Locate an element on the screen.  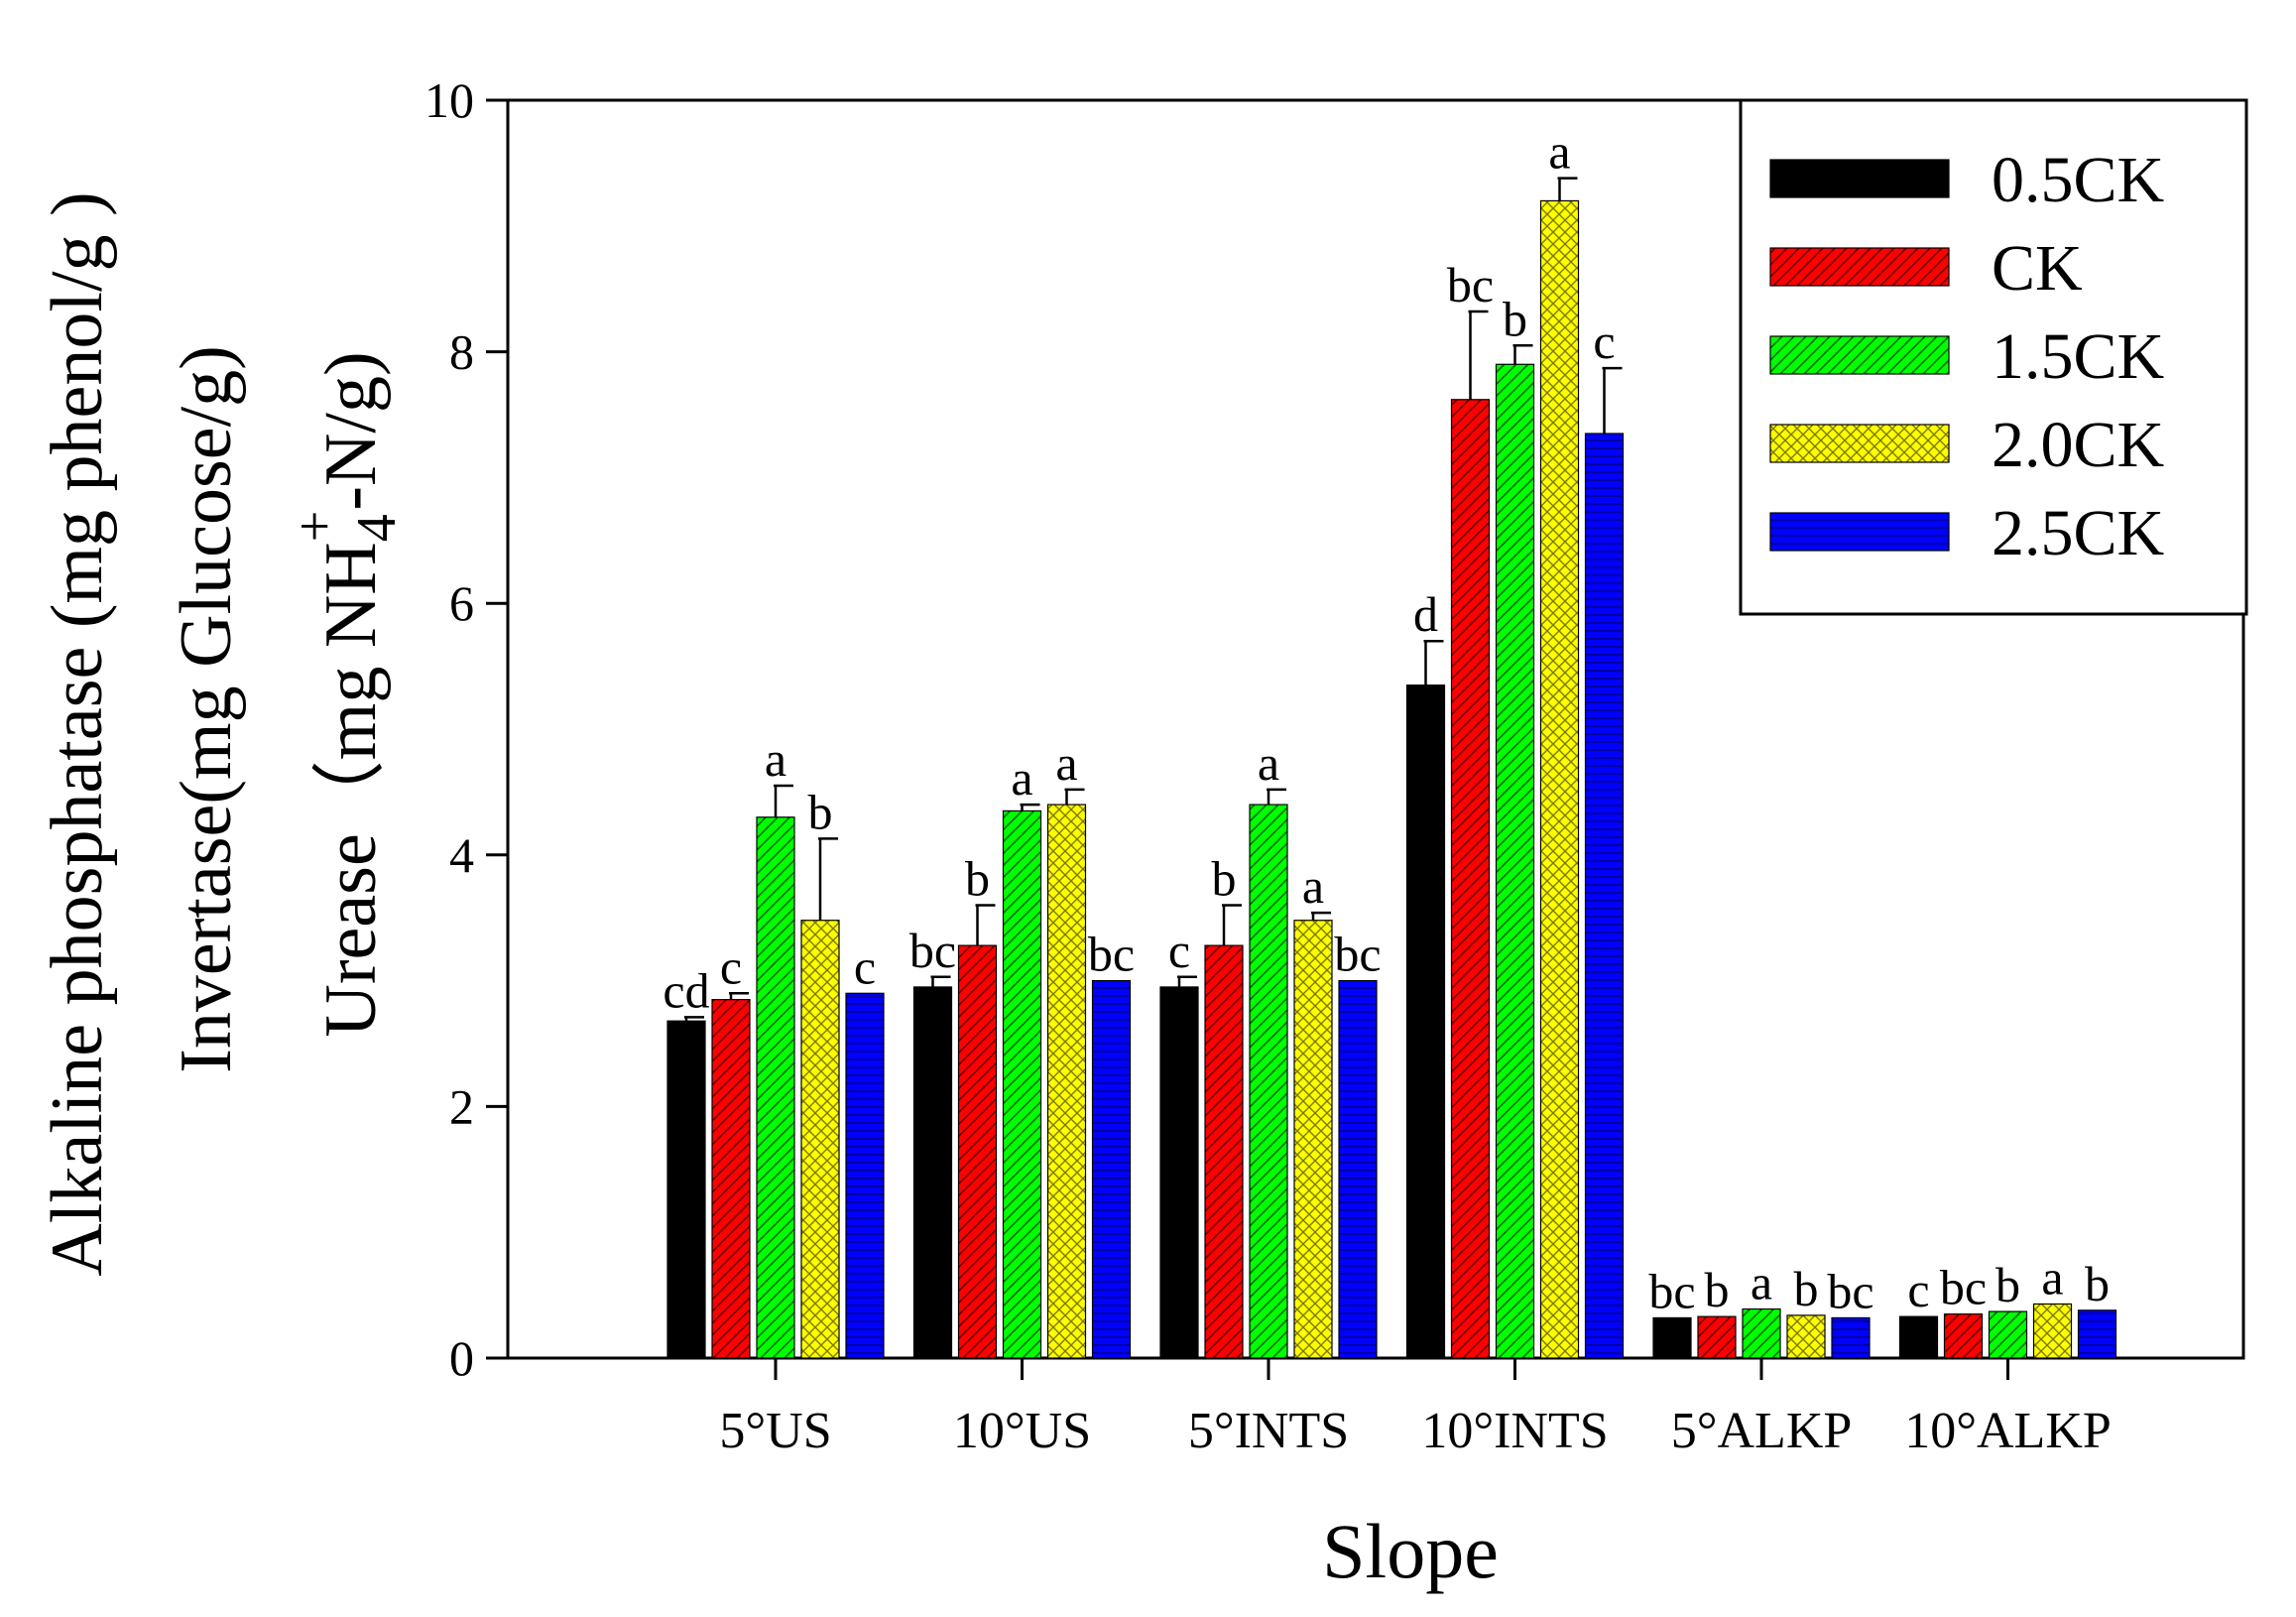
bar-2.5CK-10°ALKP is located at coordinates (2097, 1334).